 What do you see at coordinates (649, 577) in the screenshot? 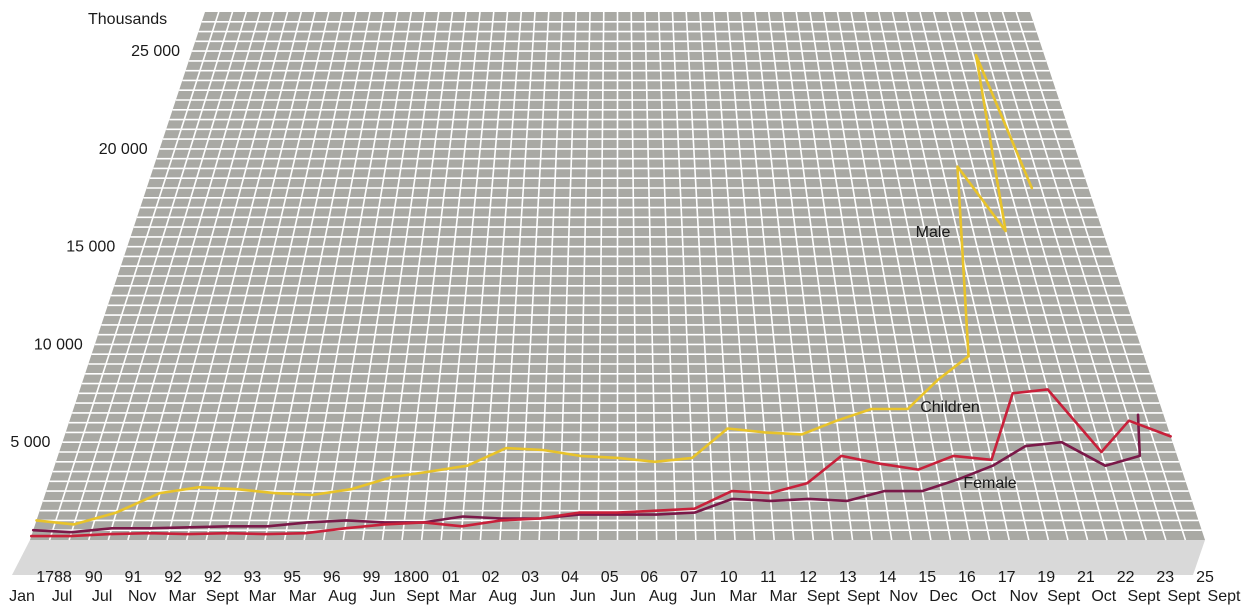
I see `x-tick-year-label: 06` at bounding box center [649, 577].